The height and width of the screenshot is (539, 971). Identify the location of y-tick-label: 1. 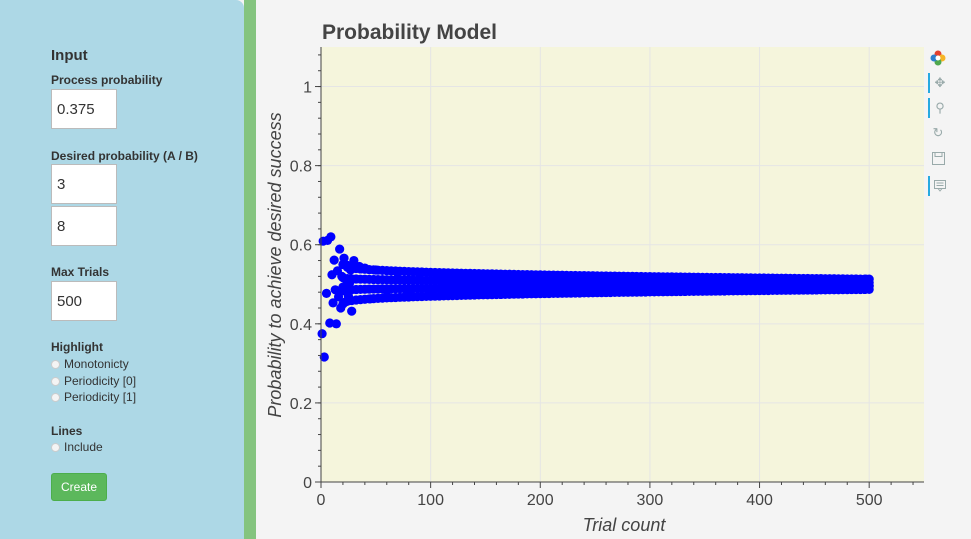
(307, 88).